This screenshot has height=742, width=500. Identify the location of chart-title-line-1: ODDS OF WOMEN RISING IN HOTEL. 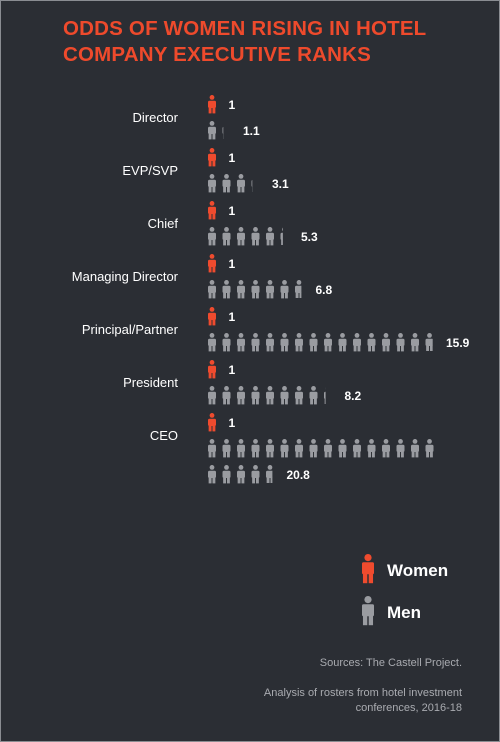
(245, 28).